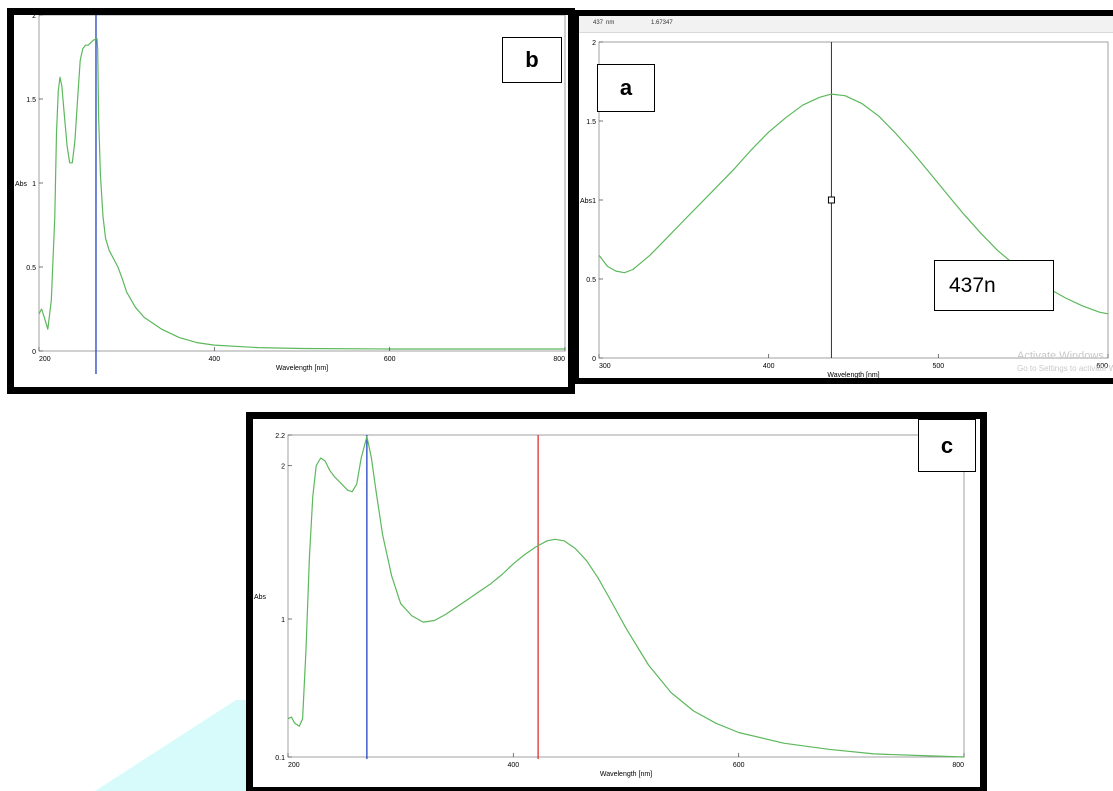  I want to click on panel-b-label: b, so click(532, 60).